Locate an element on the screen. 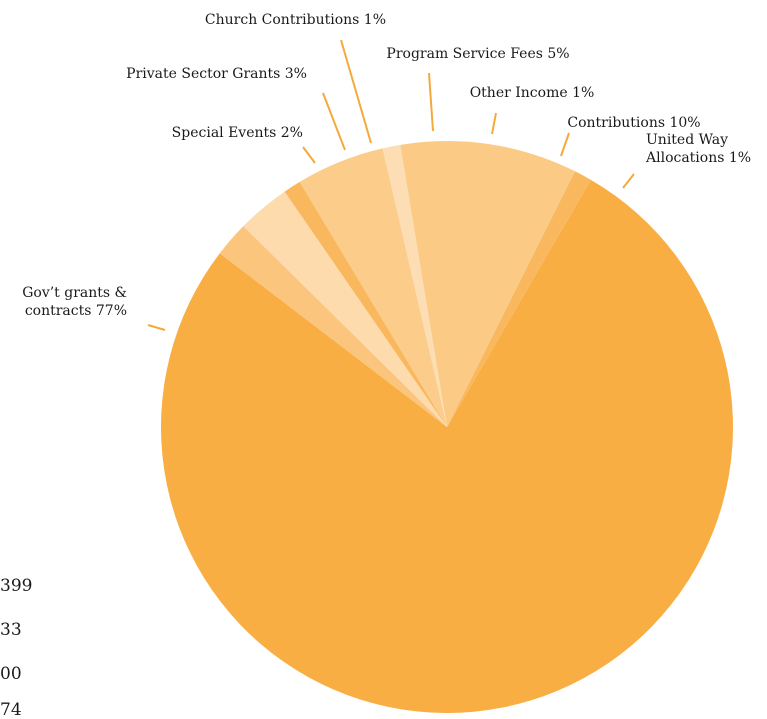 This screenshot has width=767, height=719. partial-number: 74 is located at coordinates (11, 707).